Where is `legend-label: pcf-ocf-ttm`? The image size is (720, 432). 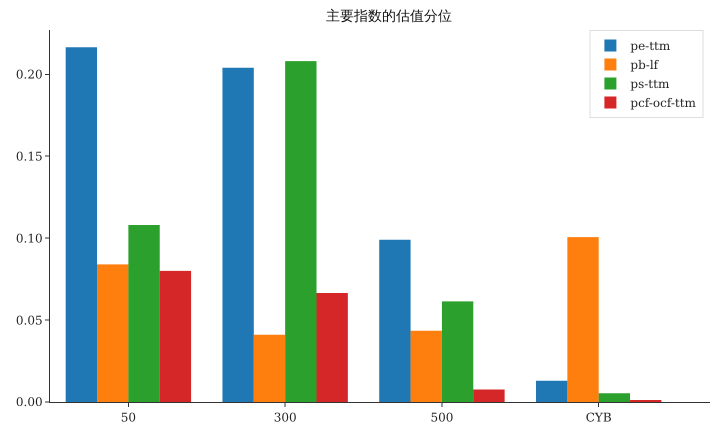
legend-label: pcf-ocf-ttm is located at coordinates (663, 103).